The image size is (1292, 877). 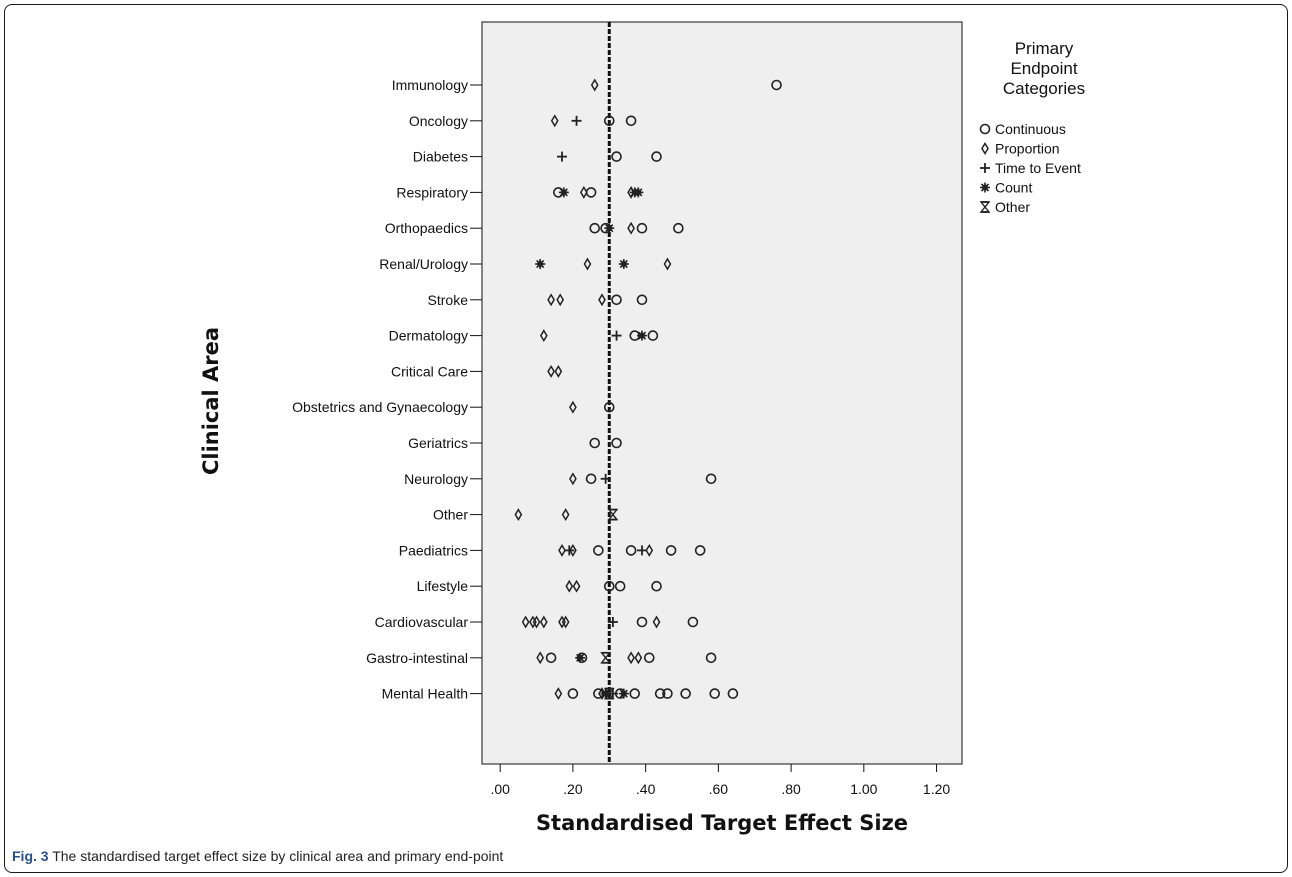 I want to click on legend-marker-other, so click(x=985, y=207).